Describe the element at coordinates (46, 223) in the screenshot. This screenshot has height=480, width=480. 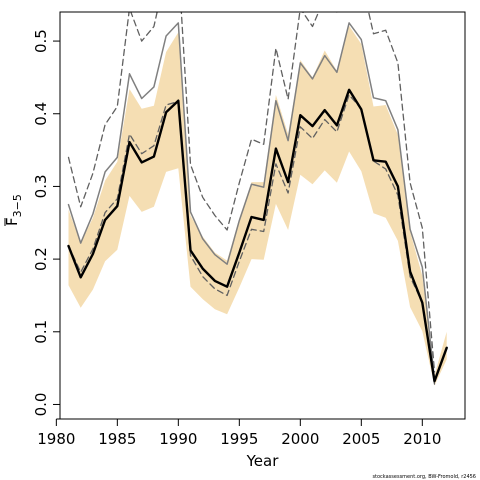
I see `y-axis: 0.0 0.1 0.2 0.3 0.4 0.5` at that location.